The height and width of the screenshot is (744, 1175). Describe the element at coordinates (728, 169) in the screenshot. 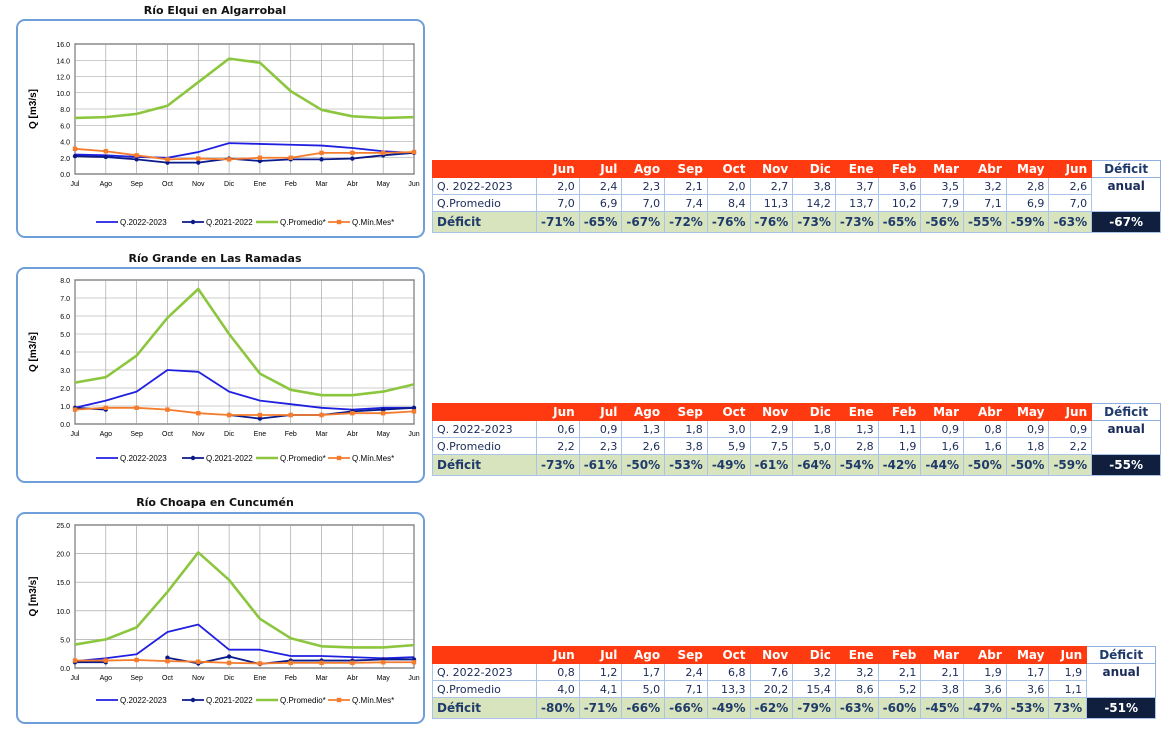

I see `month-header: Oct` at that location.